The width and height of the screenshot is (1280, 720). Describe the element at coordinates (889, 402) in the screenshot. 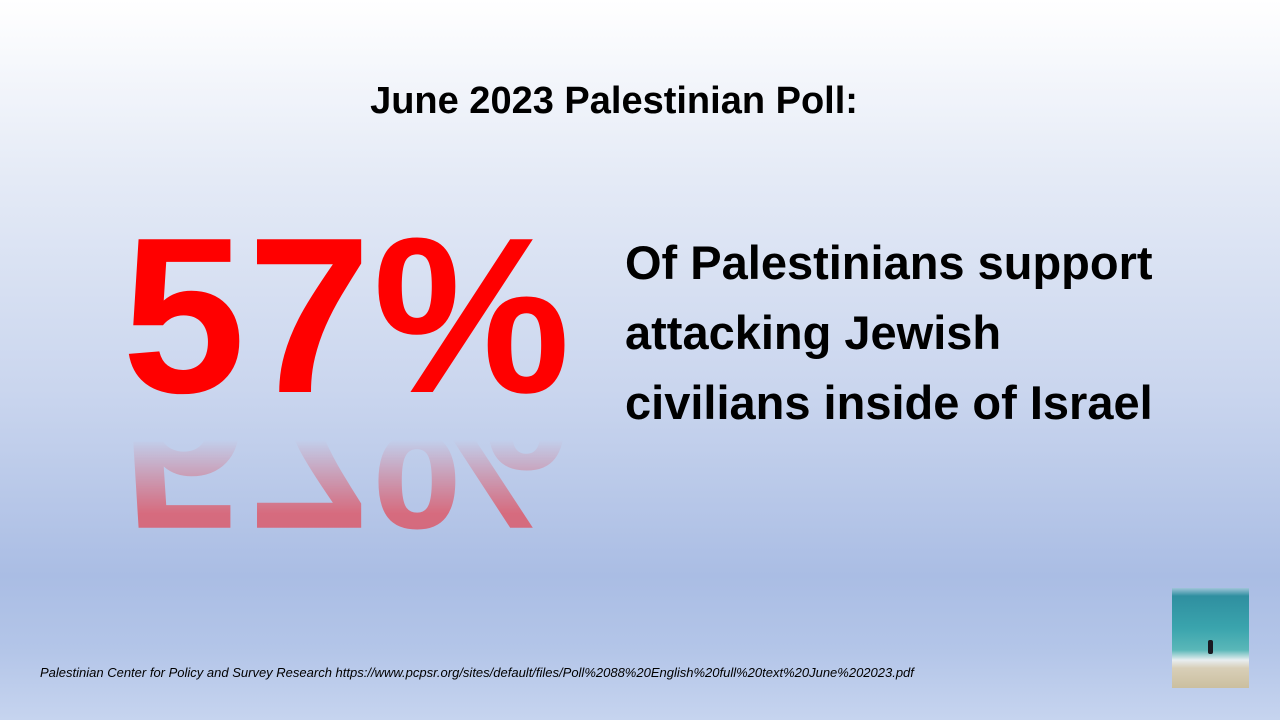

I see `statement-line: civilians inside of Israel` at that location.